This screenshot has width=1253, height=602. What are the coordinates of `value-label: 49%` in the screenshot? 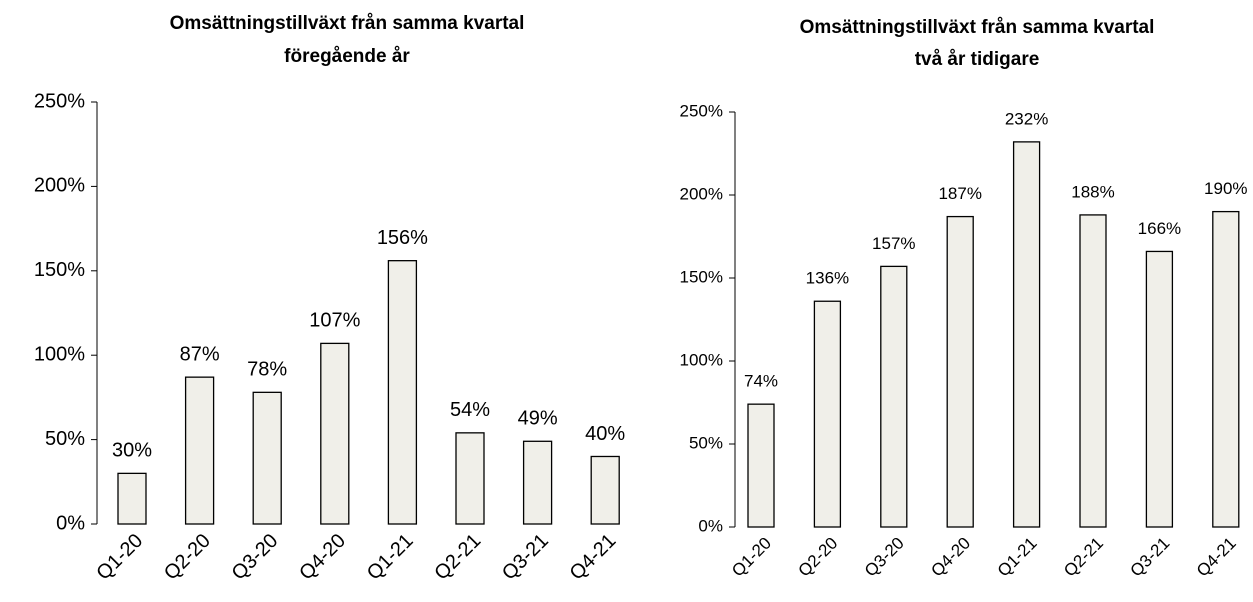 It's located at (538, 419).